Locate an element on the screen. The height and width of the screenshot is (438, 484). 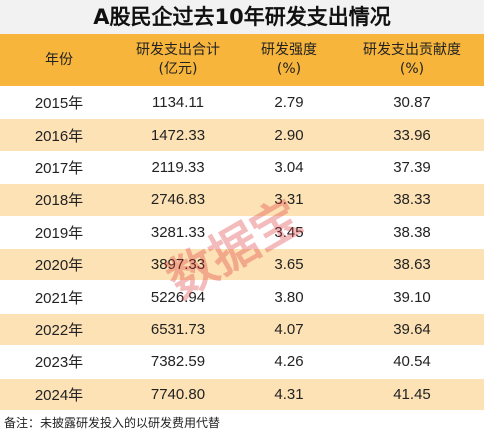
table-cell: 3281.33 is located at coordinates (178, 232).